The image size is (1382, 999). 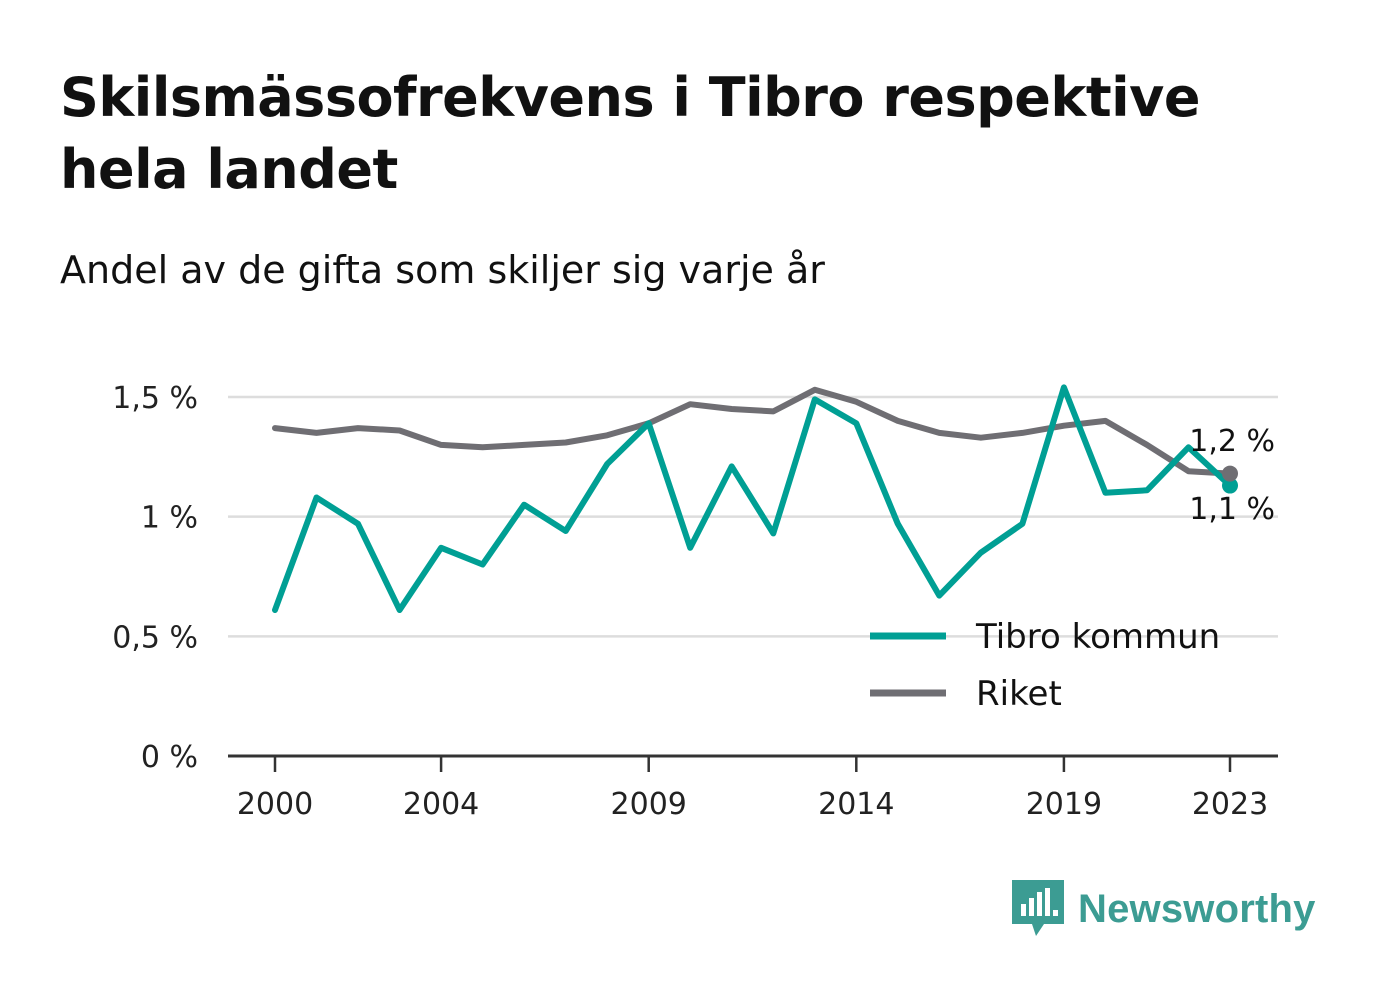 What do you see at coordinates (155, 398) in the screenshot?
I see `y-tick-label: 1,5 %` at bounding box center [155, 398].